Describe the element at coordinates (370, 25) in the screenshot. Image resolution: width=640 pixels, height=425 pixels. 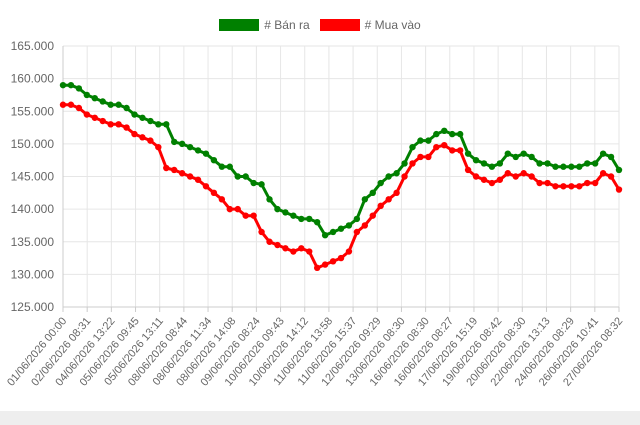
I see `legend-item-mua-vao: # Mua vào` at that location.